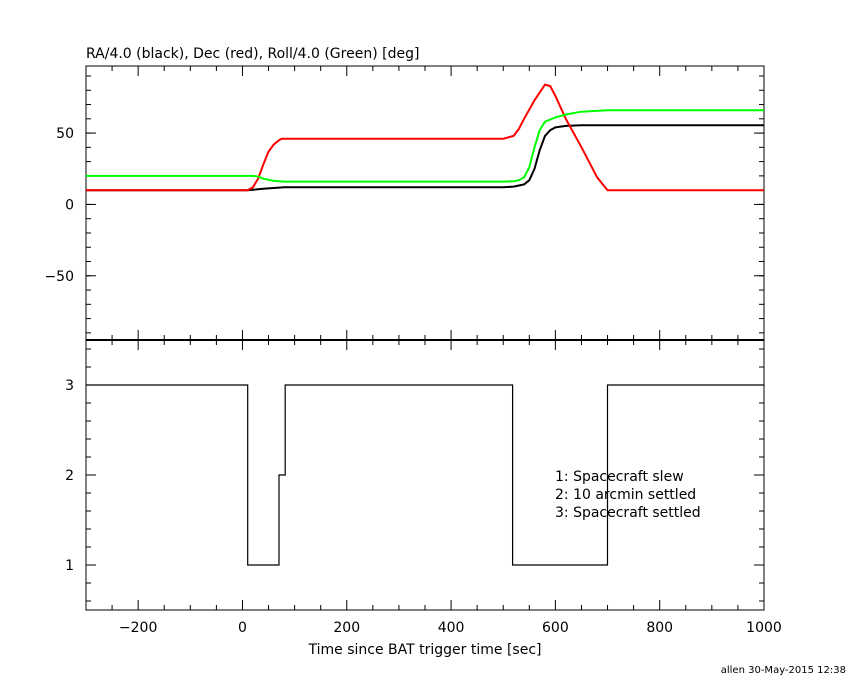 The width and height of the screenshot is (850, 680). I want to click on footer-credit: allen 30-May-2015 12:38, so click(783, 670).